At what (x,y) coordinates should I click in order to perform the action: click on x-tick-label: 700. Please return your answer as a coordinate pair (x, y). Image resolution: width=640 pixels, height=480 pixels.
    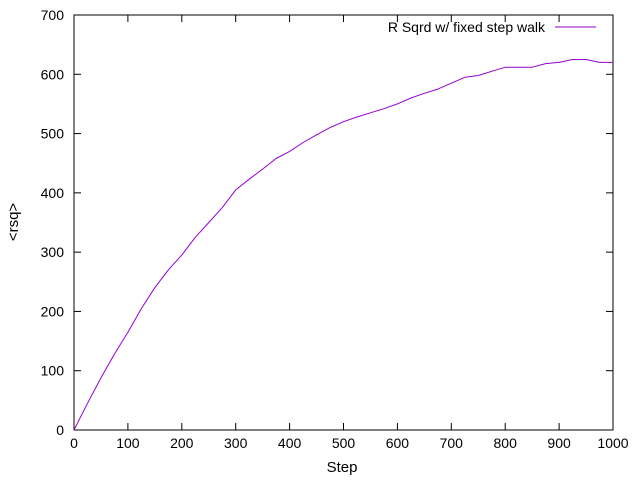
    Looking at the image, I should click on (452, 443).